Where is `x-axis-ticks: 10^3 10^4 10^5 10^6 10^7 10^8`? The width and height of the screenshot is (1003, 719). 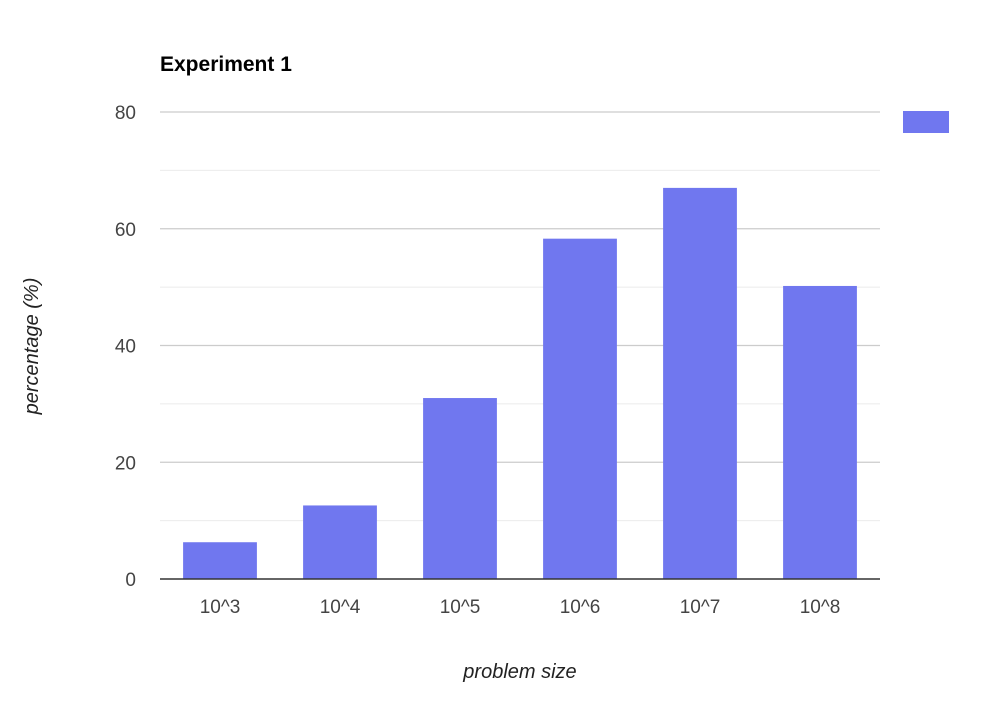
x-axis-ticks: 10^3 10^4 10^5 10^6 10^7 10^8 is located at coordinates (520, 607).